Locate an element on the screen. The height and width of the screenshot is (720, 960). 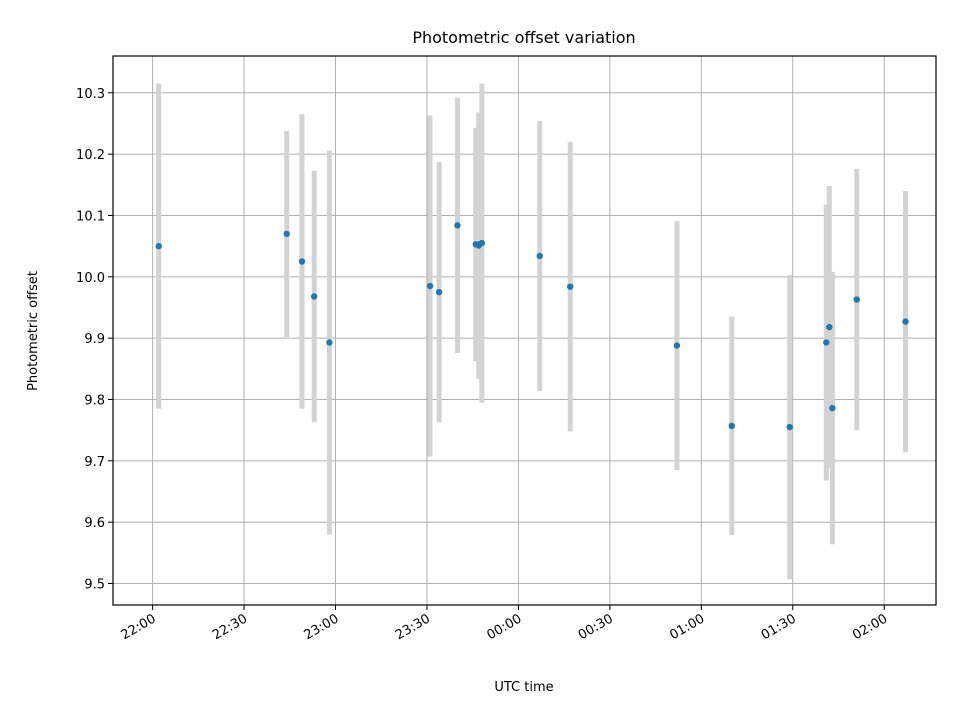
y-tick-label: 10.1 is located at coordinates (90, 216).